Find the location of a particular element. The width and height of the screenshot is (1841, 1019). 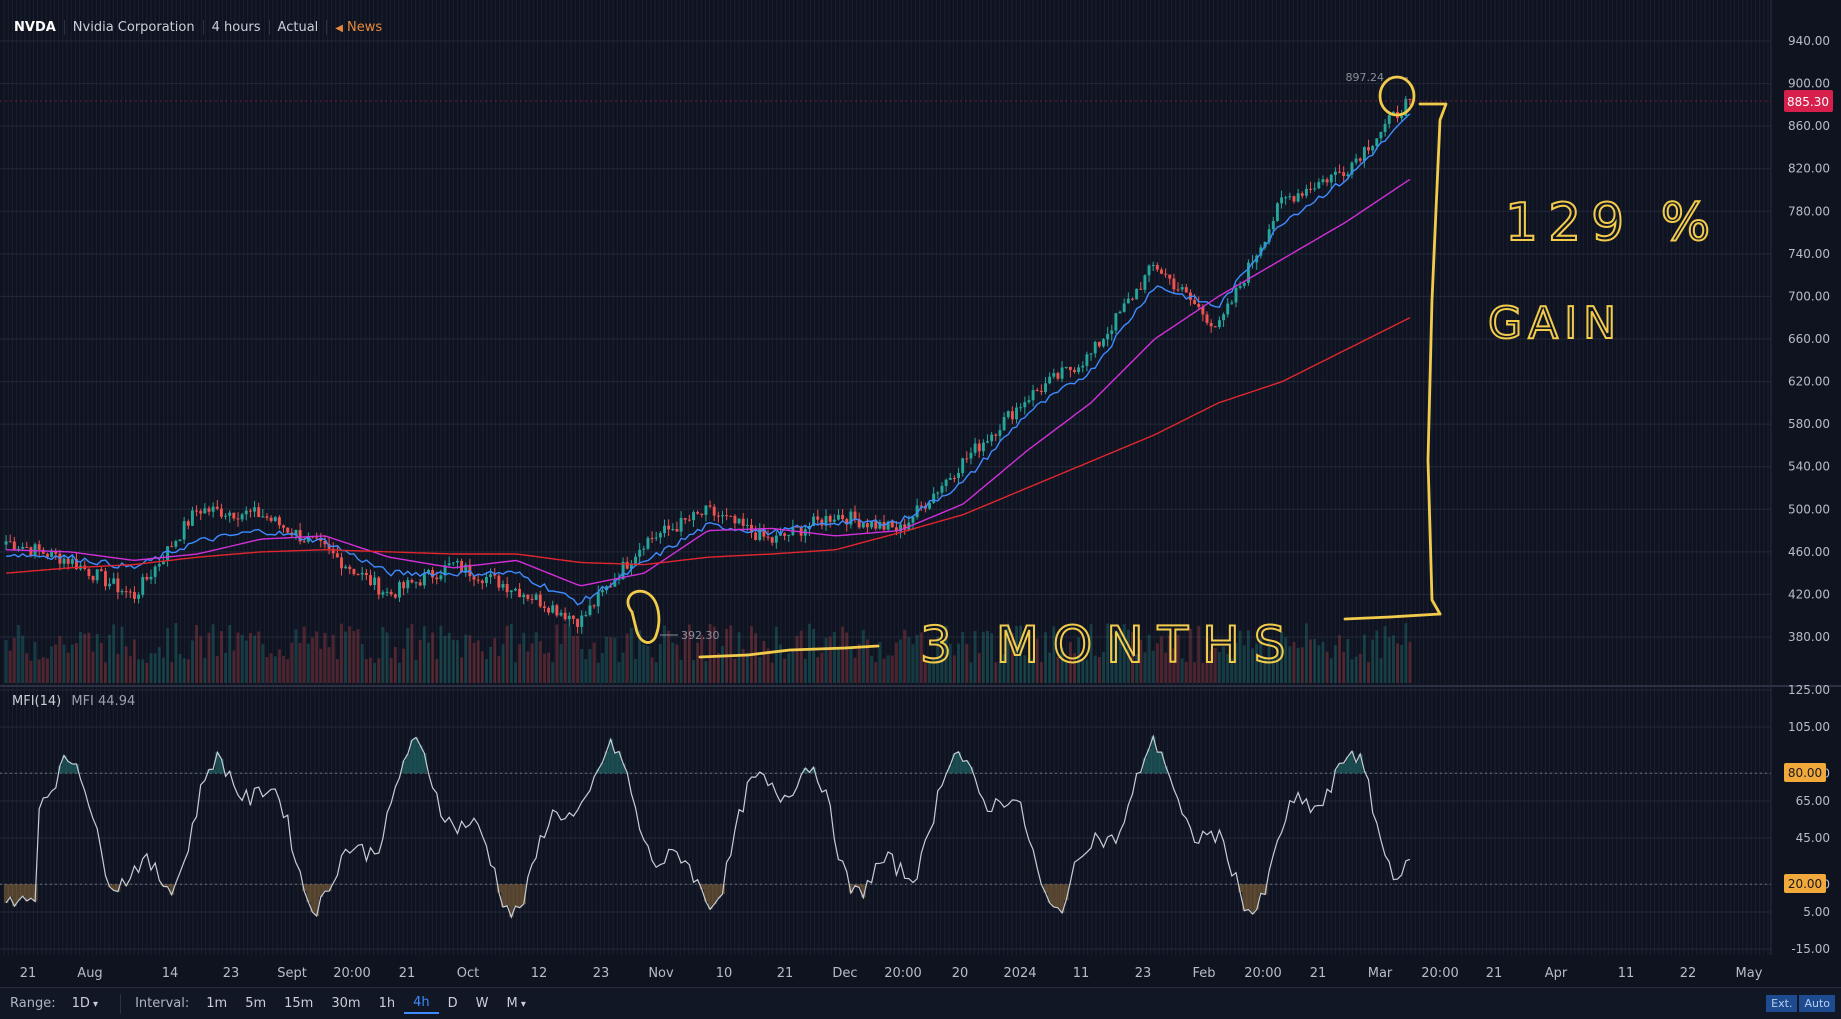

time-tick-label: Mar is located at coordinates (1380, 973).